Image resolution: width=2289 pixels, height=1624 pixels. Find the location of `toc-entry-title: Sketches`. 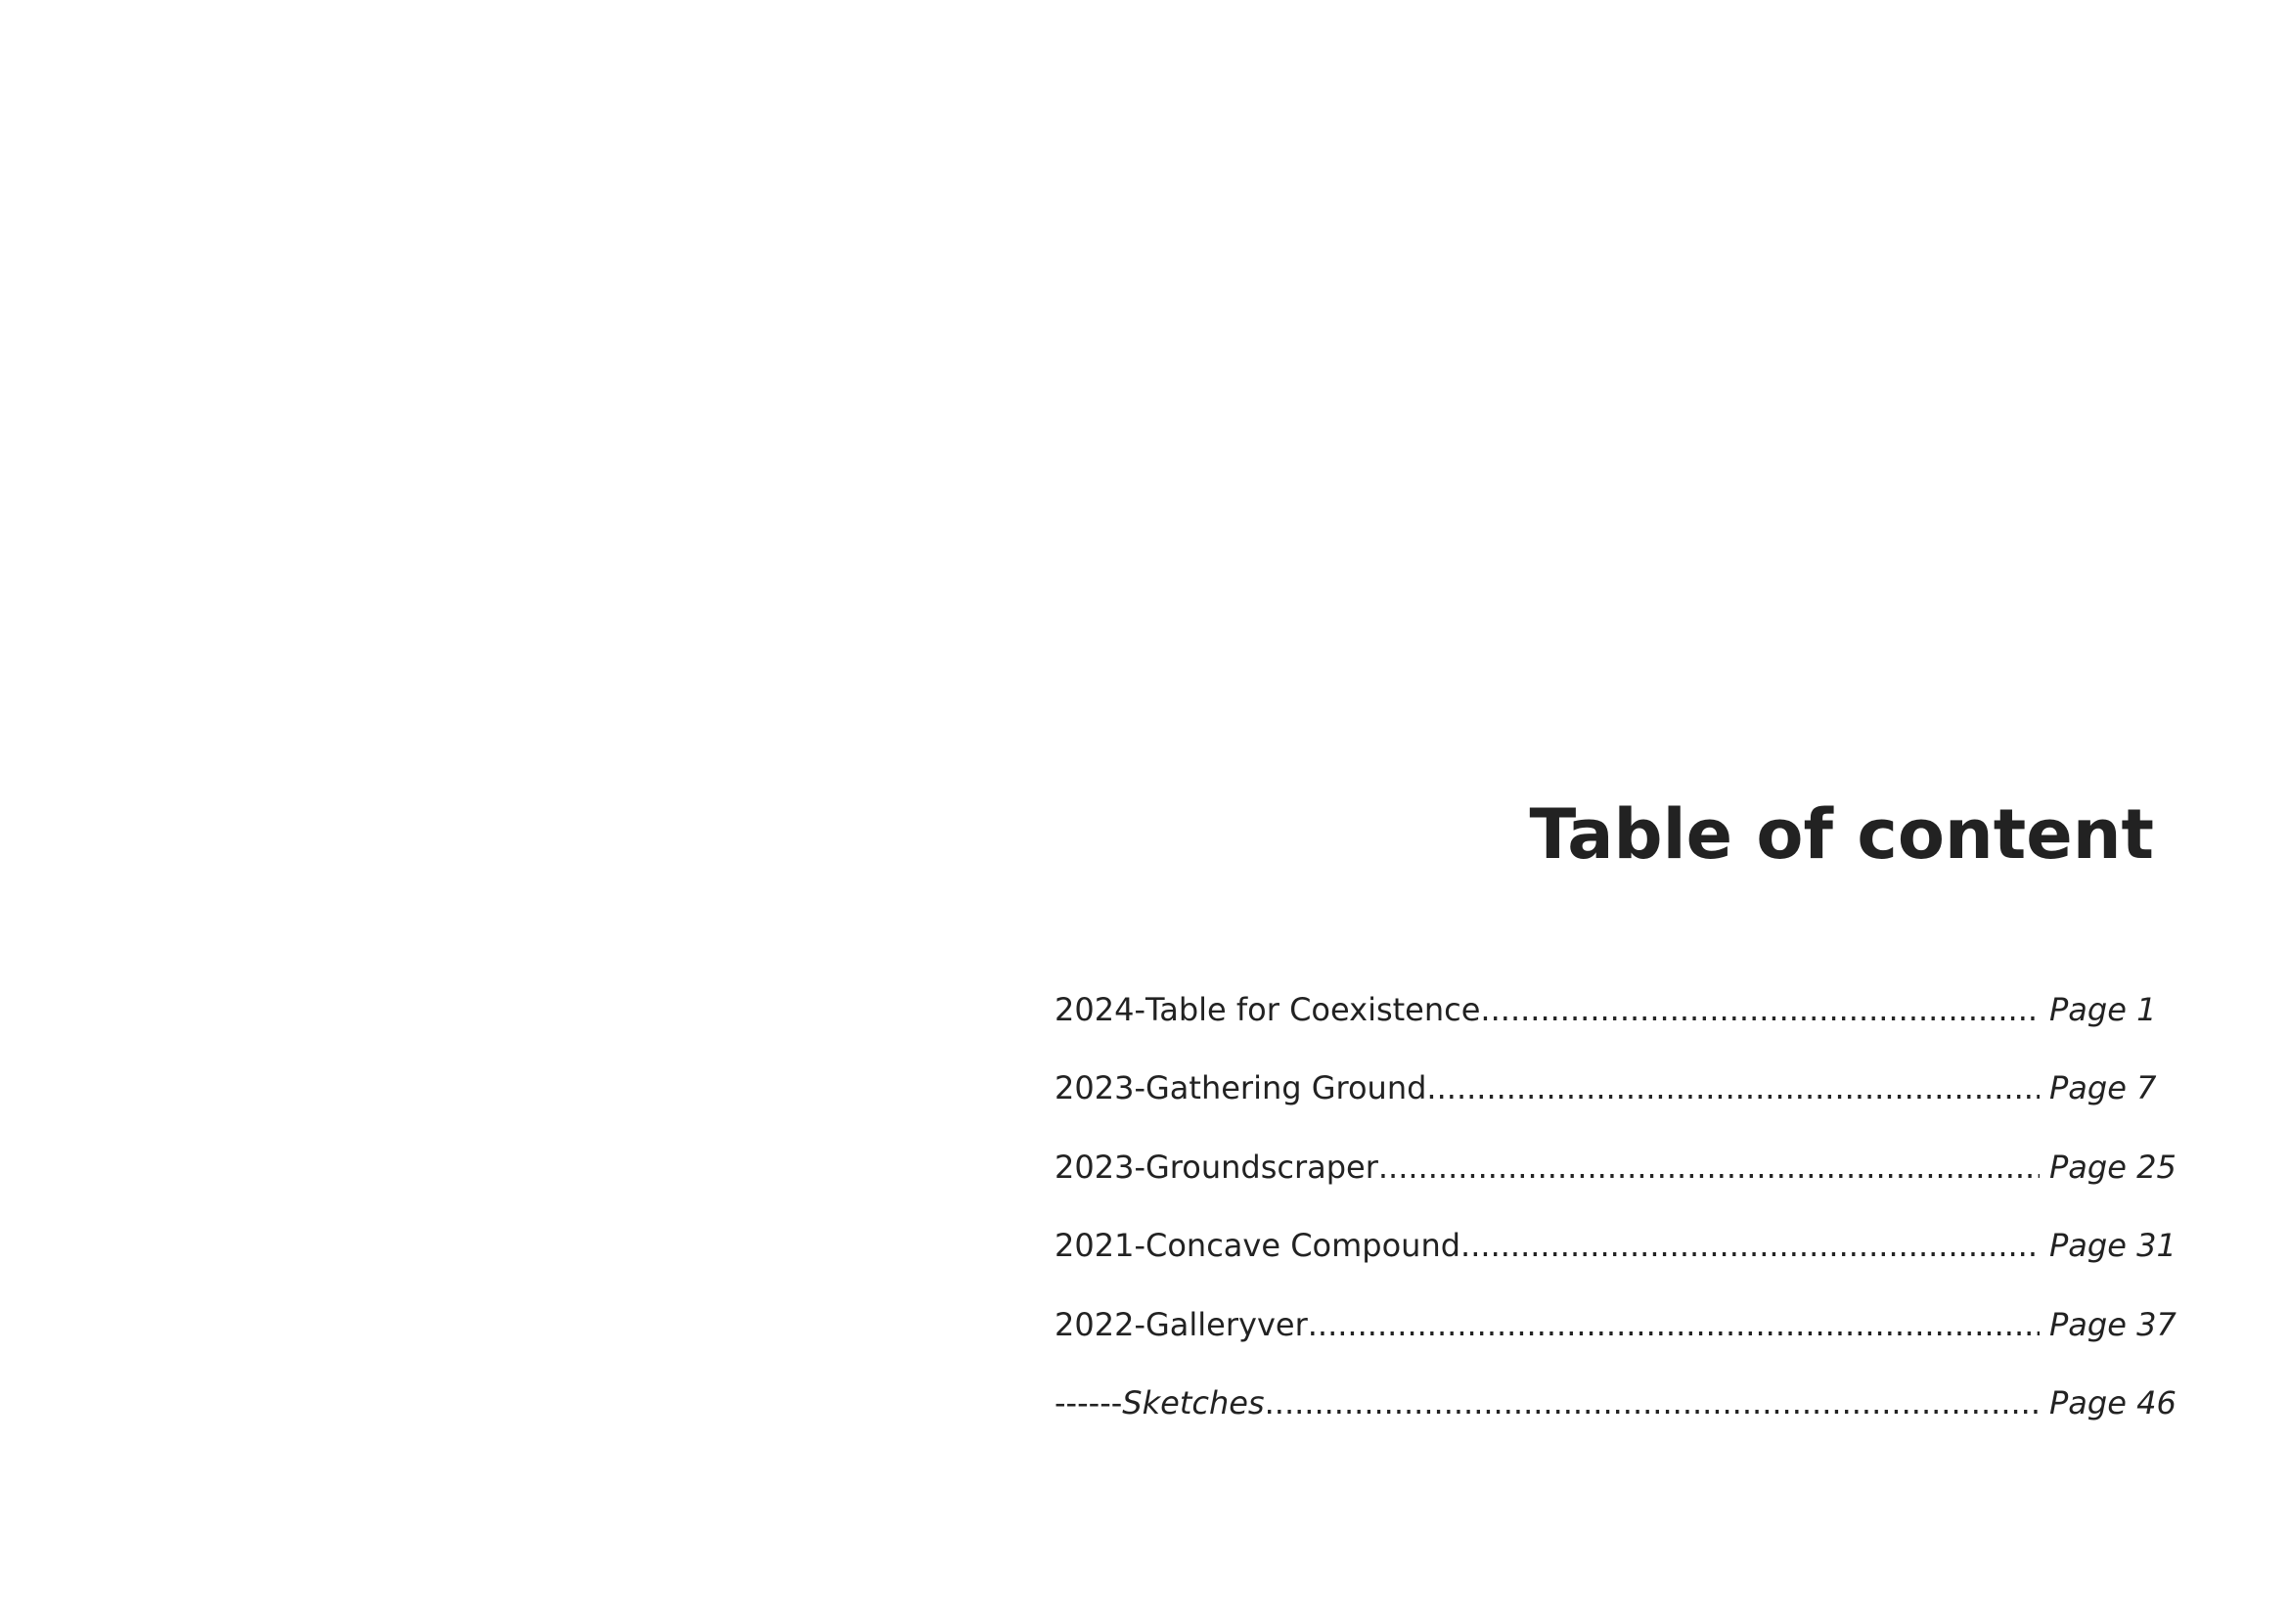

toc-entry-title: Sketches is located at coordinates (1193, 1402).